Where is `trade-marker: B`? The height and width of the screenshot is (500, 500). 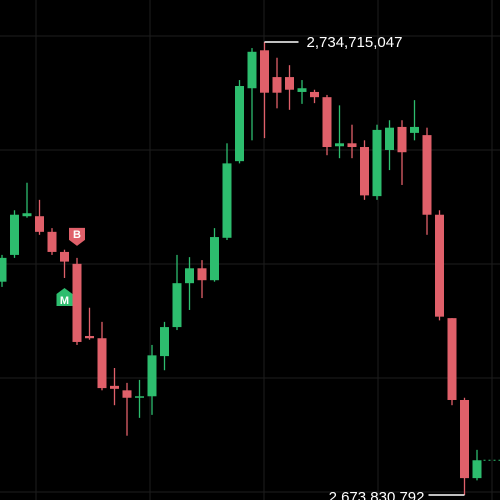 trade-marker: B is located at coordinates (77, 236).